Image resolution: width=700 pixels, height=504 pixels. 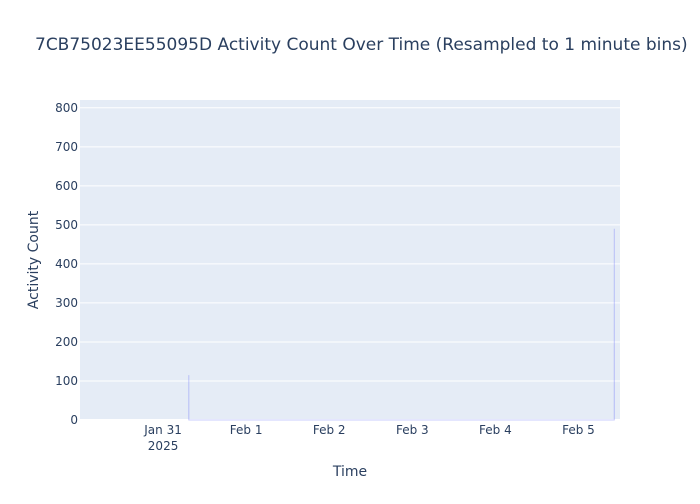 I want to click on y-tick-label: 400, so click(x=66, y=264).